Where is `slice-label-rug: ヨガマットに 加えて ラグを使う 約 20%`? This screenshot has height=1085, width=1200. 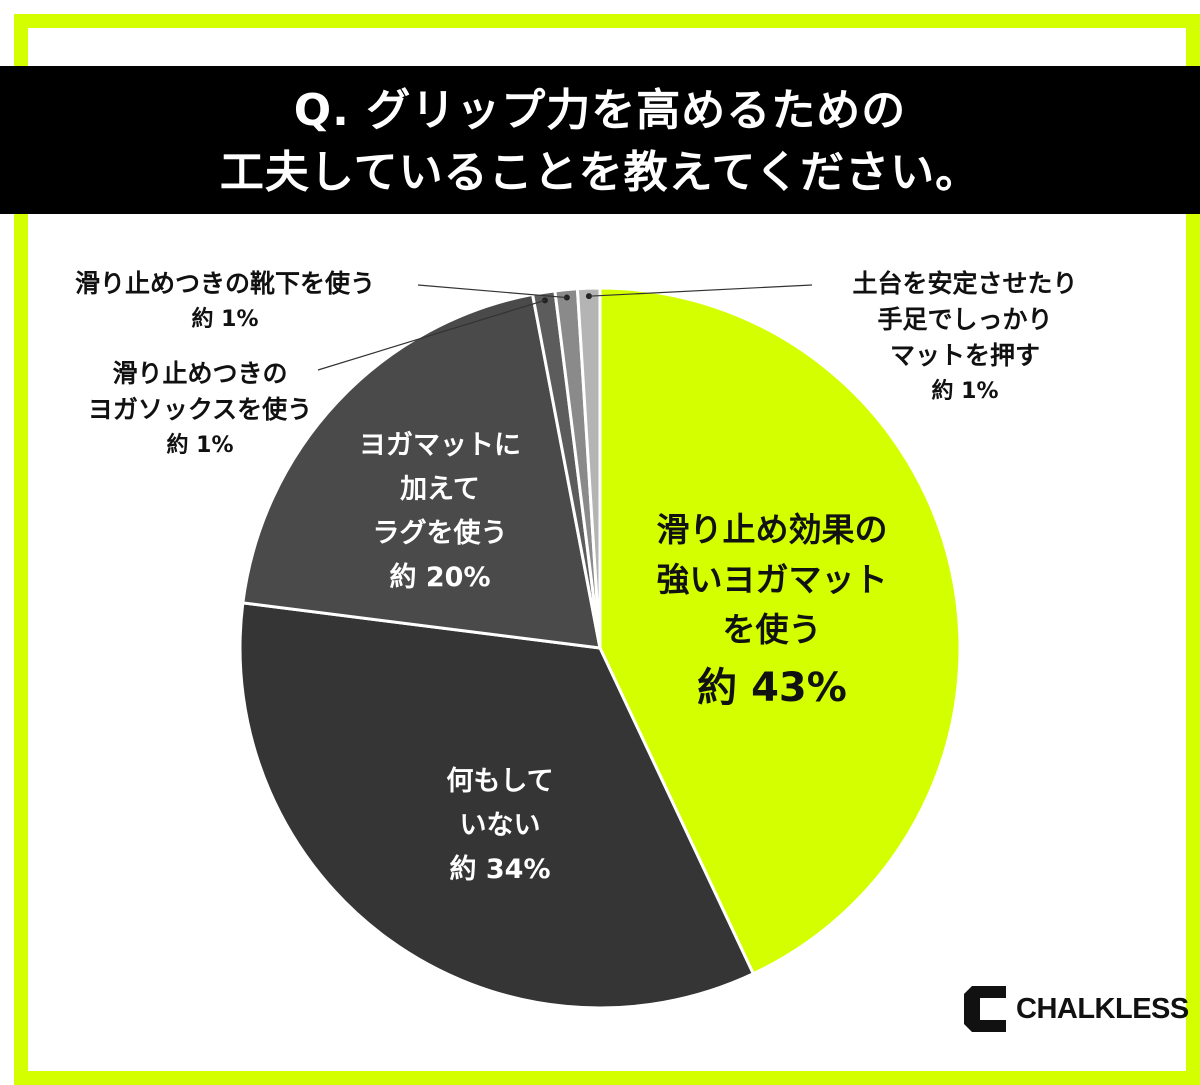 slice-label-rug: ヨガマットに 加えて ラグを使う 約 20% is located at coordinates (440, 512).